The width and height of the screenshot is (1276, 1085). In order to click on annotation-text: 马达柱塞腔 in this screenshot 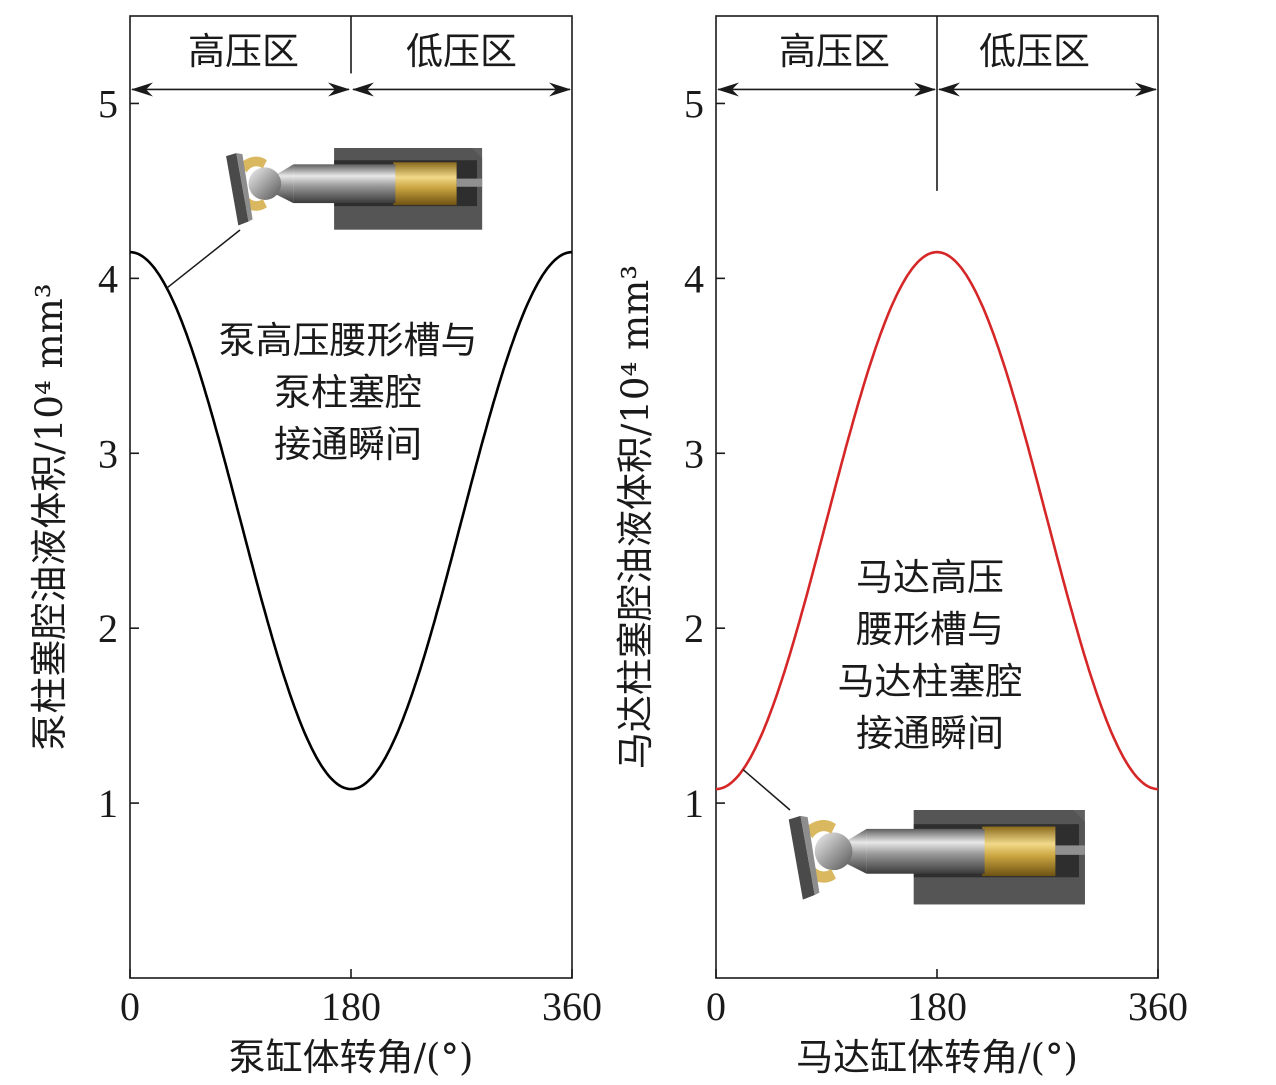, I will do `click(930, 681)`.